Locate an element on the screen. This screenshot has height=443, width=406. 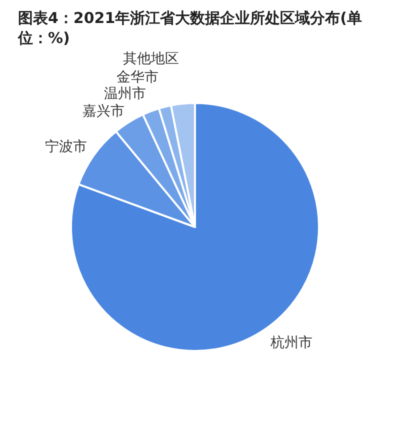
slice-label: 宁波市 is located at coordinates (66, 146).